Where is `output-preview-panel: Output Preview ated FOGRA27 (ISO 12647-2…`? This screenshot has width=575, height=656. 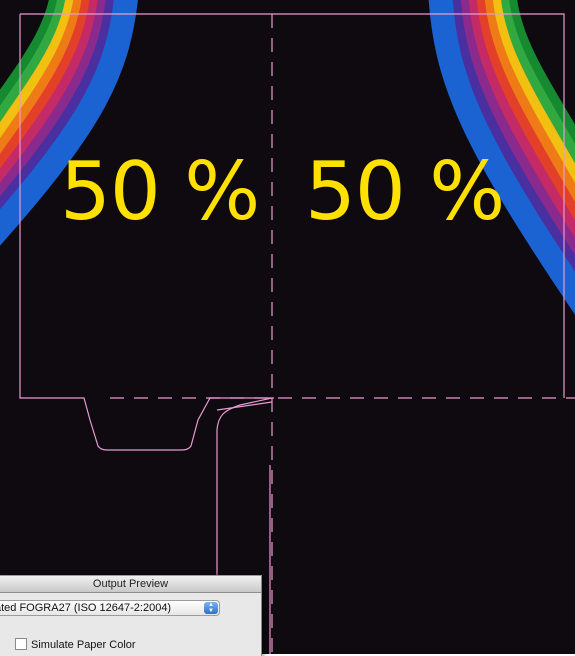 output-preview-panel: Output Preview ated FOGRA27 (ISO 12647-2… is located at coordinates (131, 615).